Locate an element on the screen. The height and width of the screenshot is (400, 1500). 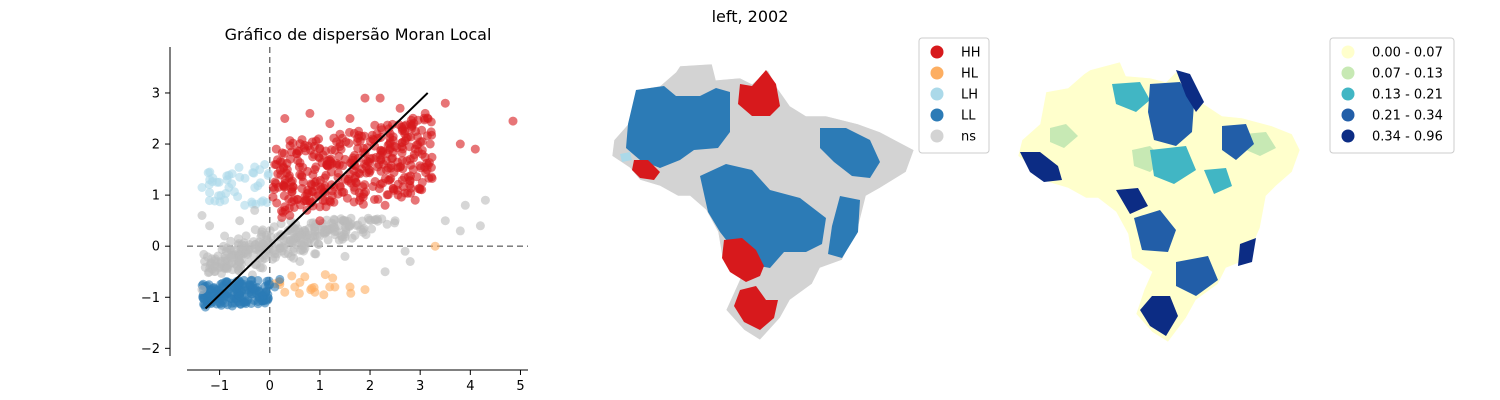
lisa-legend-label: LH is located at coordinates (969, 95).